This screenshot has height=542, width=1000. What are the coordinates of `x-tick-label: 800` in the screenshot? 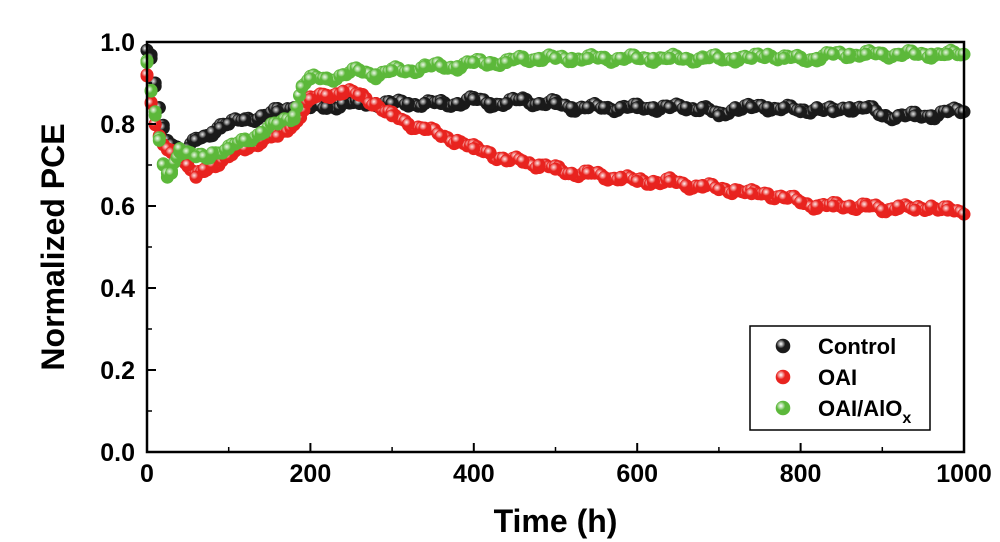 It's located at (801, 474).